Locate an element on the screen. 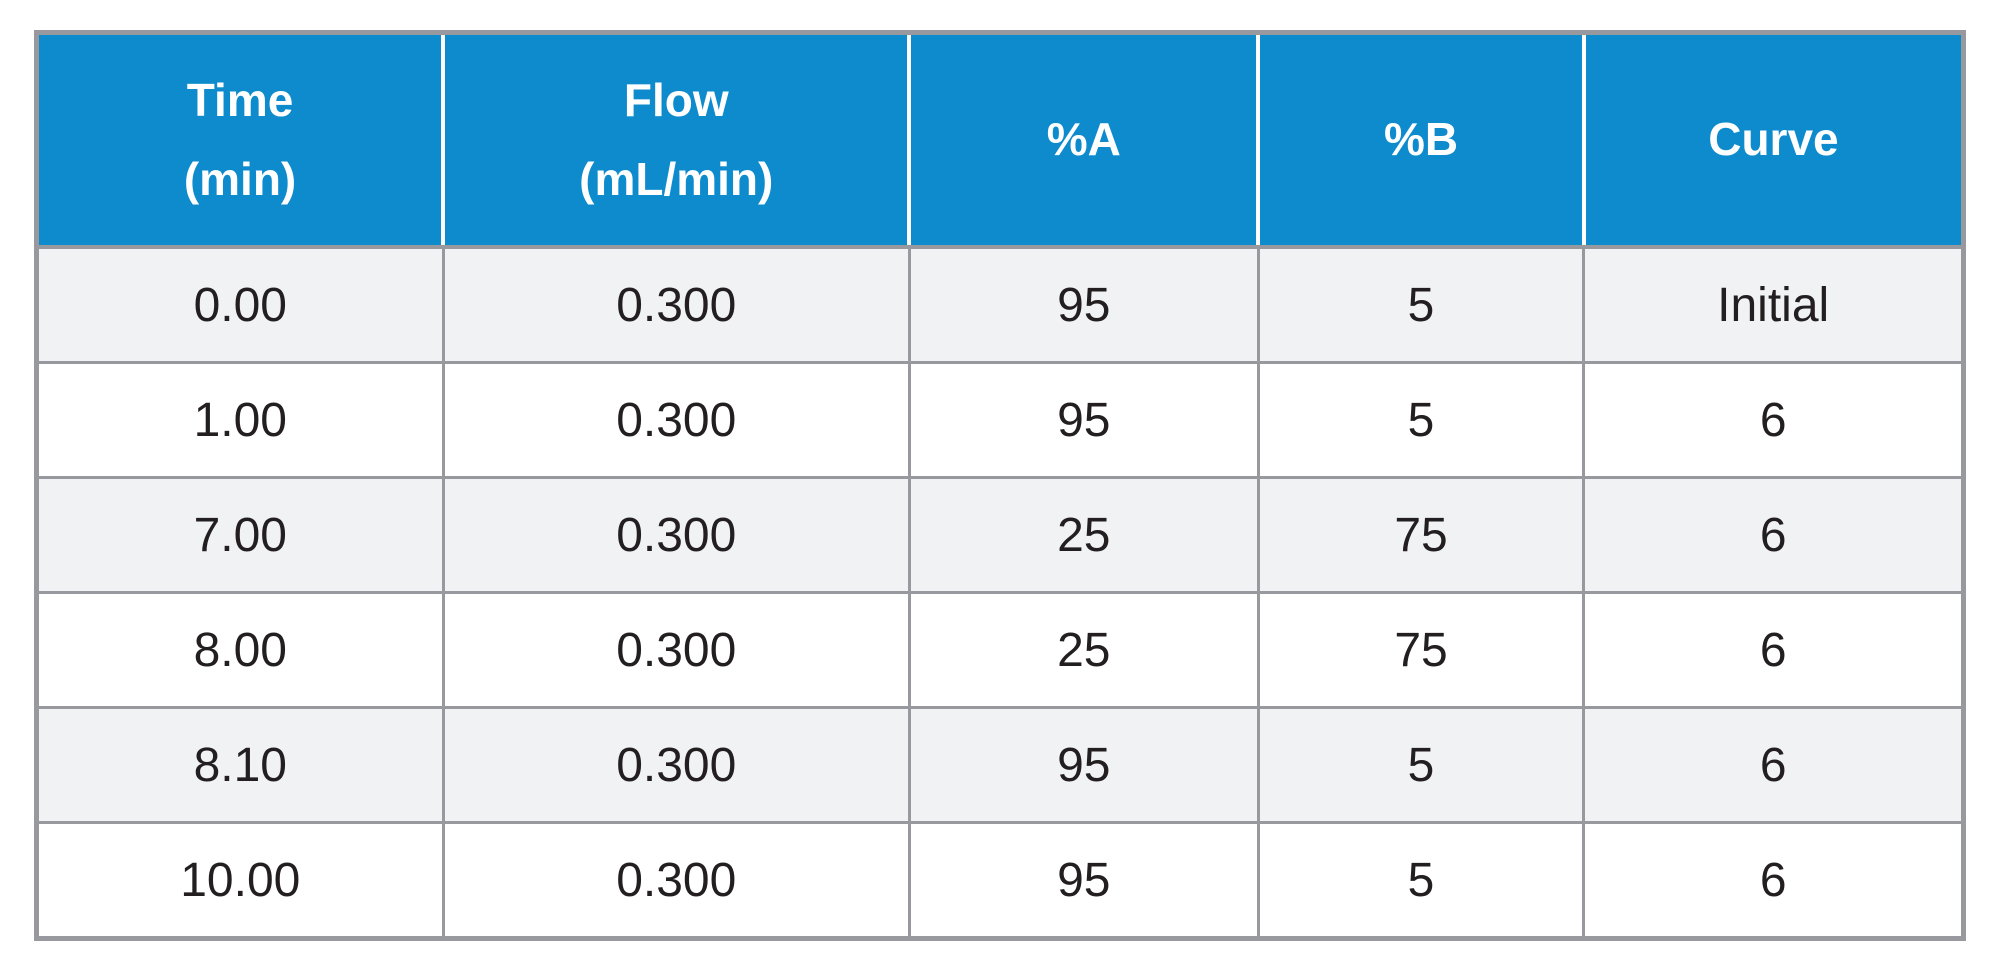 The height and width of the screenshot is (972, 2000). cell-time: 0.00 is located at coordinates (240, 304).